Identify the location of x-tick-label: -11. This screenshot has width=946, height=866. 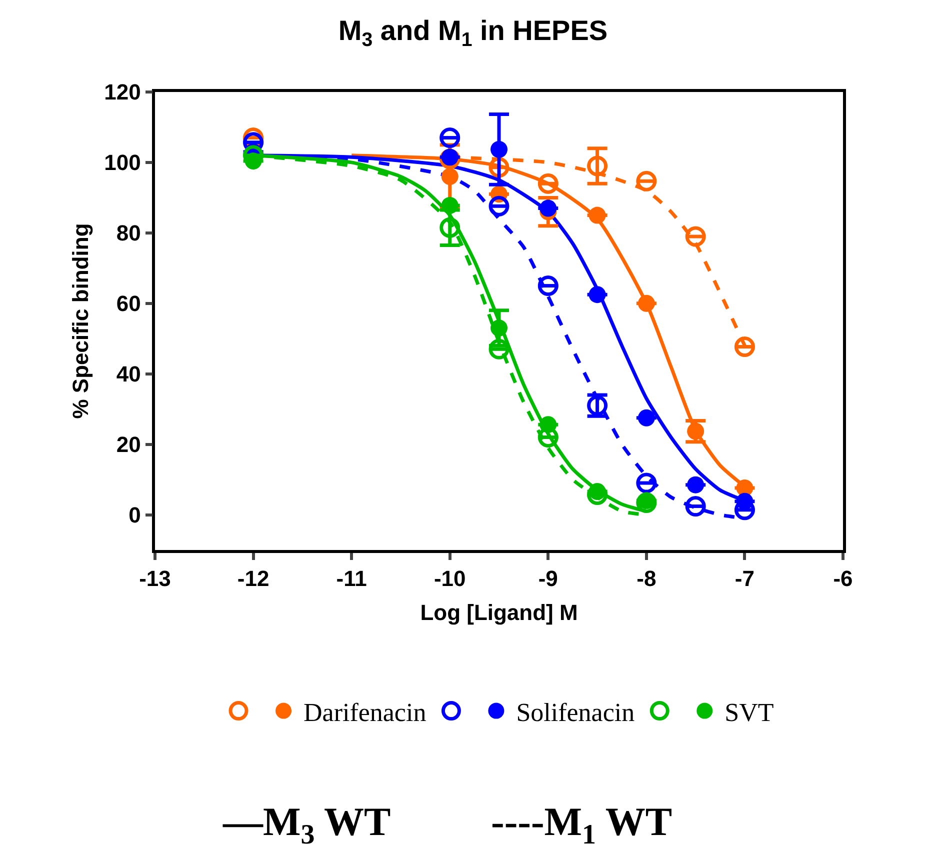
(351, 579).